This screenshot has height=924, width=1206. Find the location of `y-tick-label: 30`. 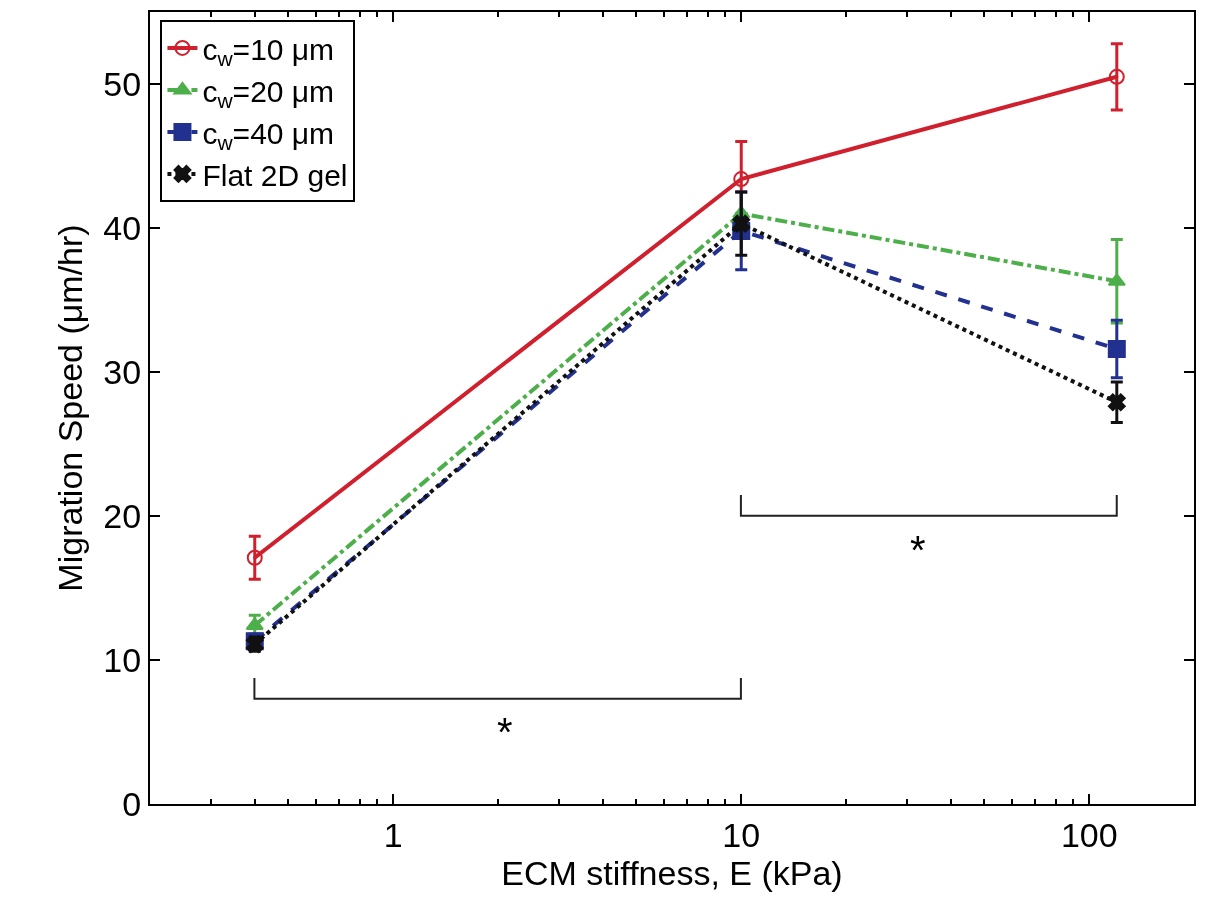

y-tick-label: 30 is located at coordinates (122, 371).